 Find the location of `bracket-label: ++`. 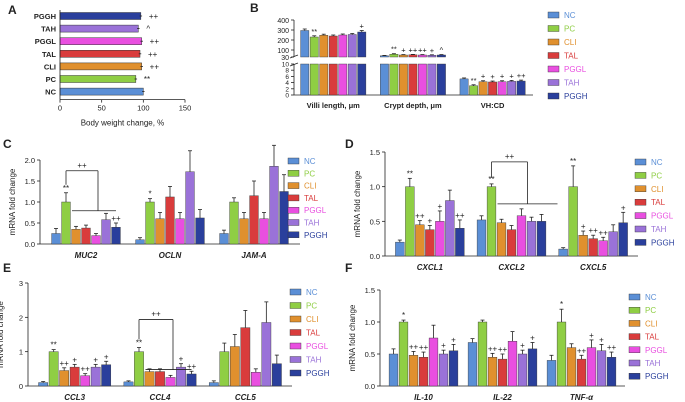

bracket-label: ++ is located at coordinates (82, 165).